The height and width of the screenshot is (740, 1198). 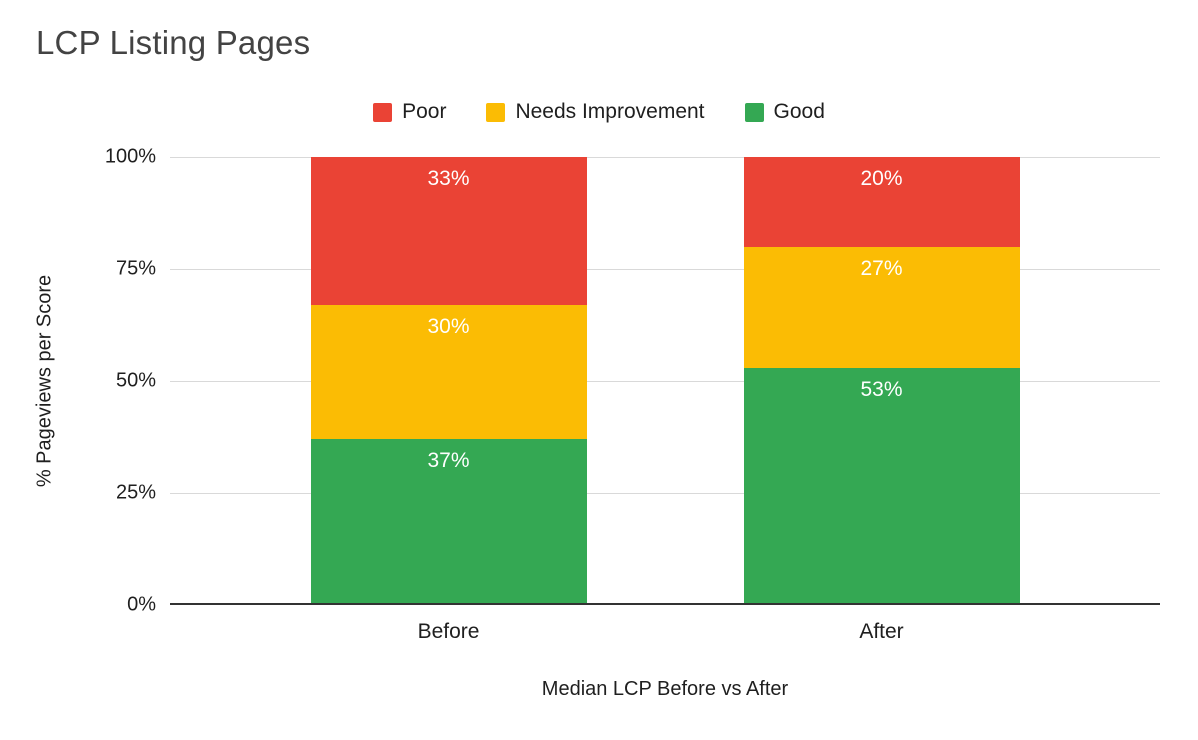 What do you see at coordinates (665, 689) in the screenshot?
I see `x-axis-title: Median LCP Before vs After` at bounding box center [665, 689].